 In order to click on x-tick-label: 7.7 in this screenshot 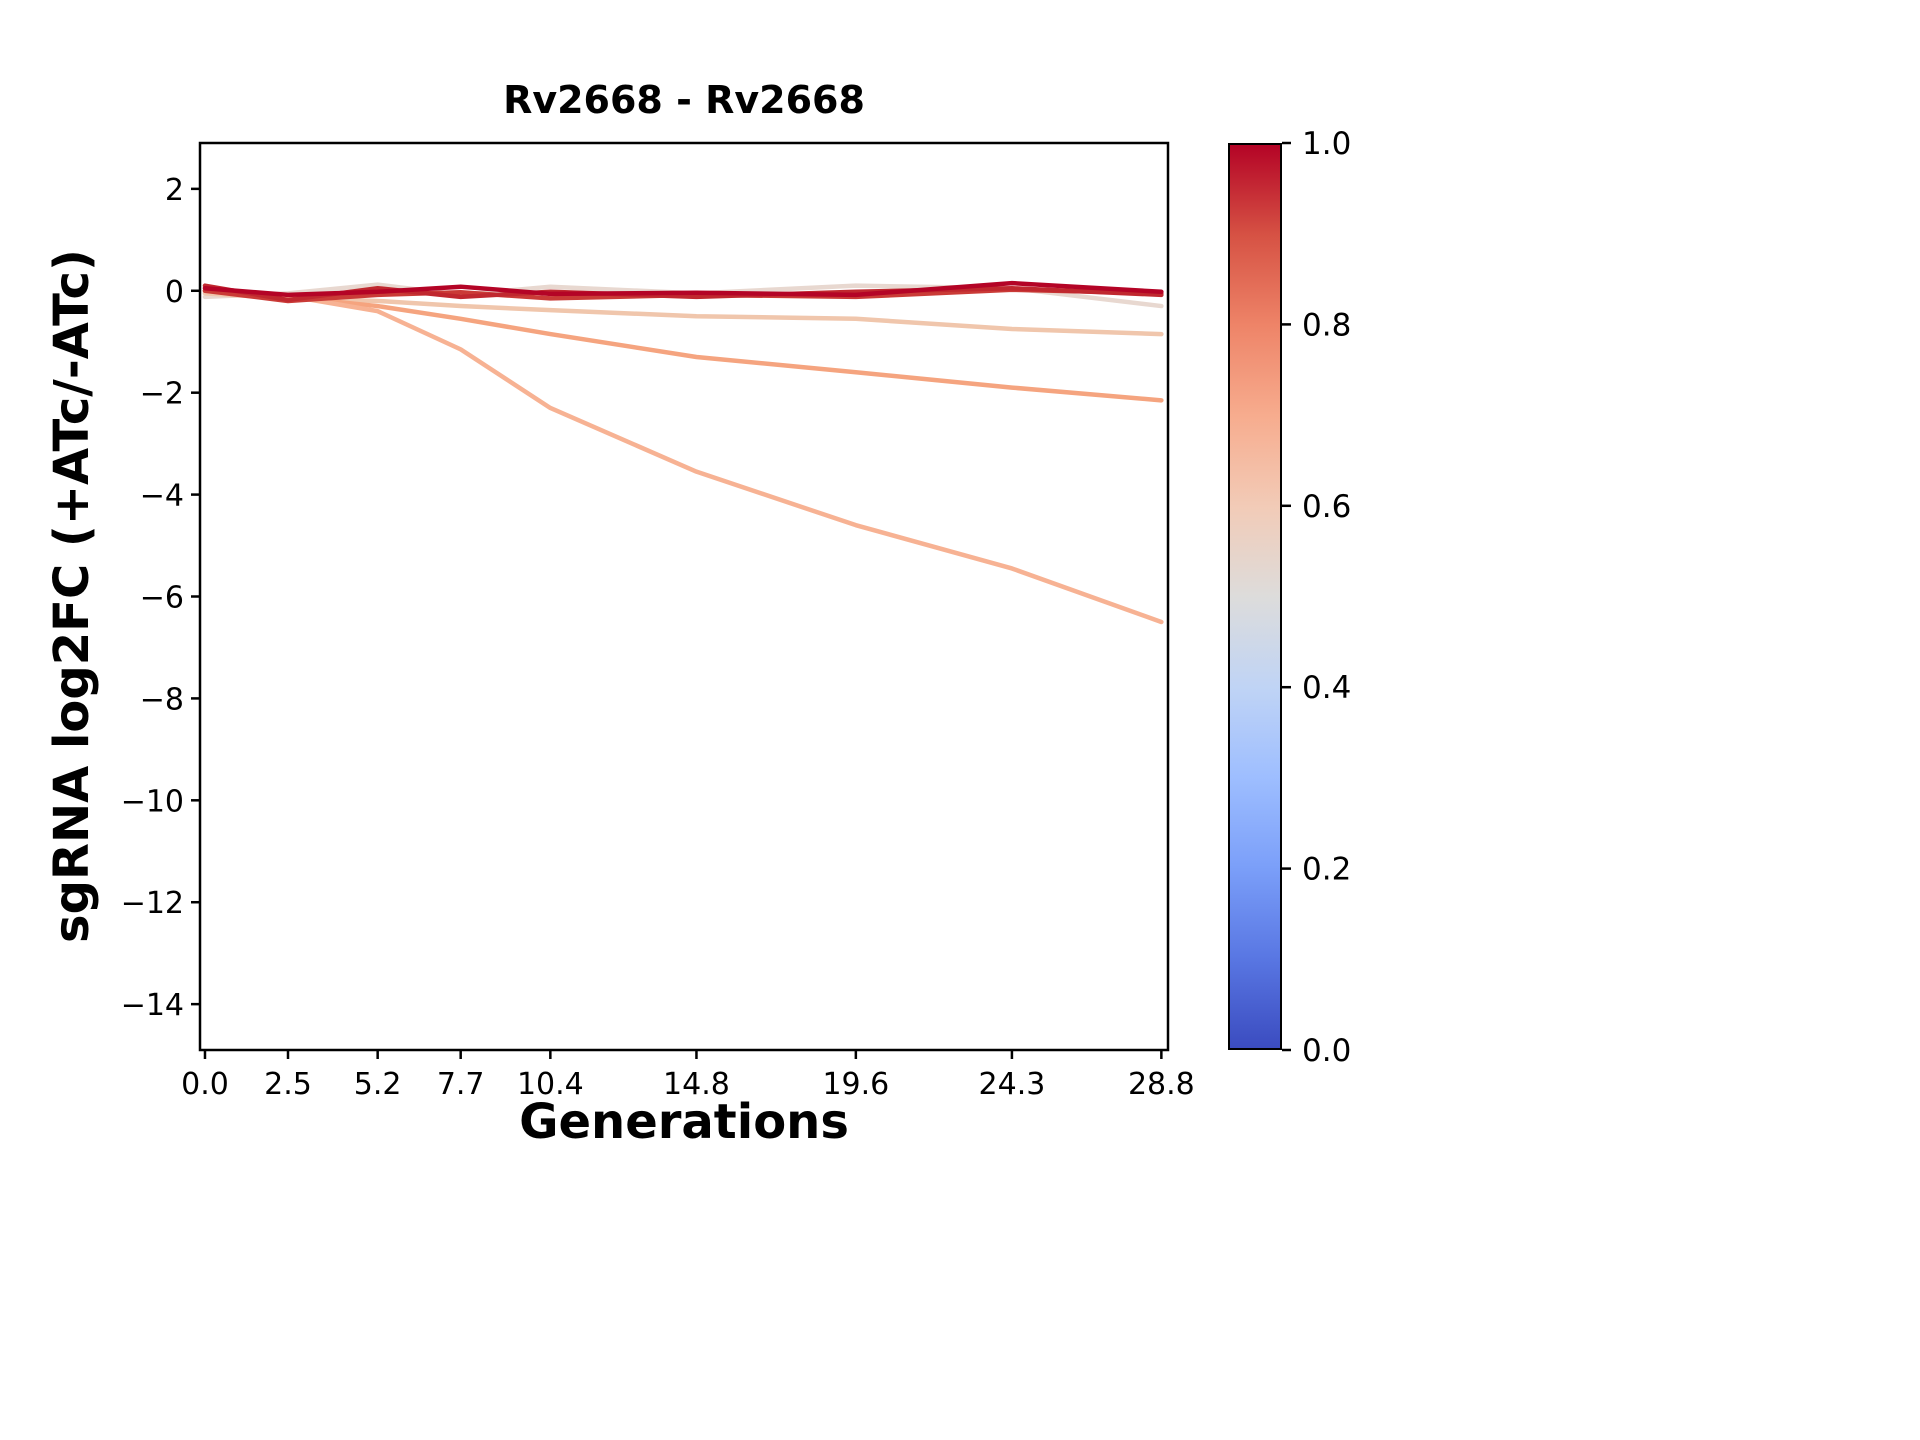, I will do `click(461, 1084)`.